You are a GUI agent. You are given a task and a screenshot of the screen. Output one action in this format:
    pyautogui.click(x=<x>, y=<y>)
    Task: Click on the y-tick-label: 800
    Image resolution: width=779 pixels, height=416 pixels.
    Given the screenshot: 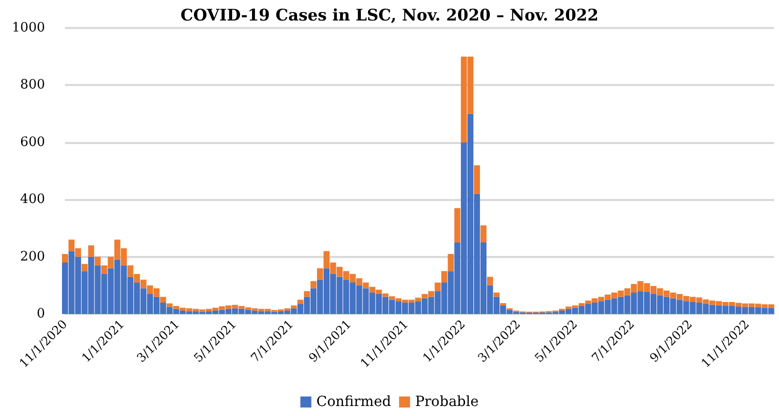 What is the action you would take?
    pyautogui.click(x=32, y=85)
    